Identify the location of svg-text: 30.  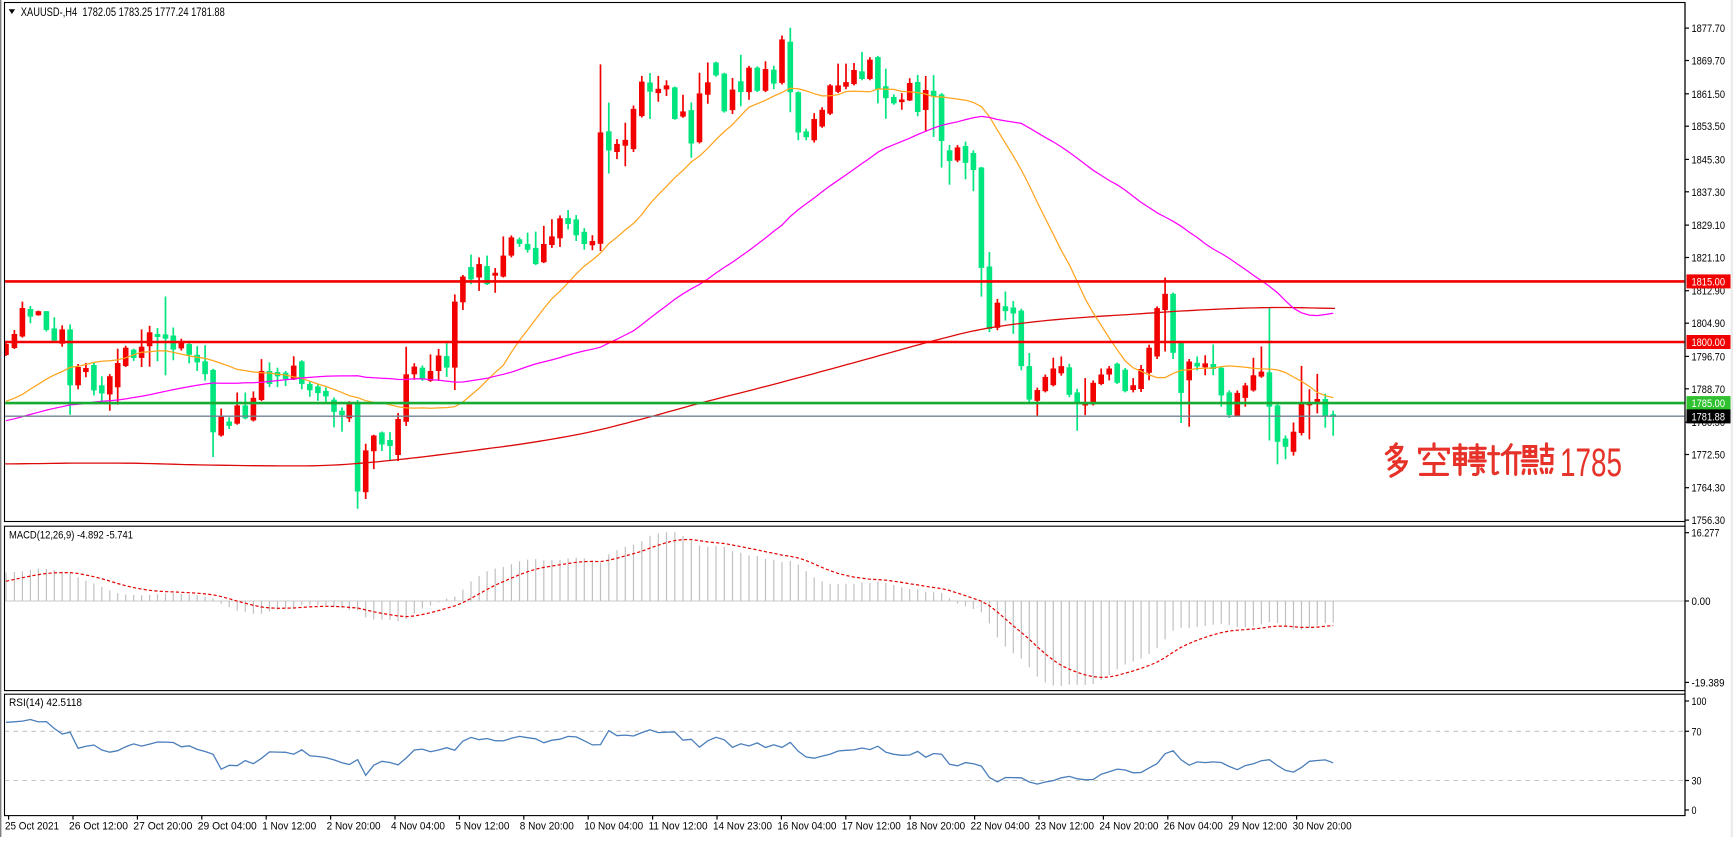
(1697, 782).